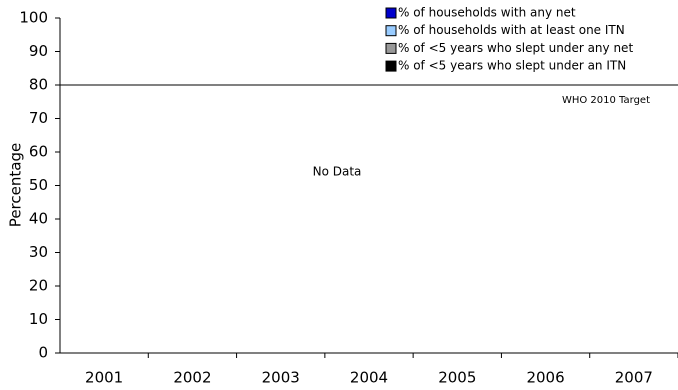  I want to click on legend-label: % of households with any net, so click(487, 13).